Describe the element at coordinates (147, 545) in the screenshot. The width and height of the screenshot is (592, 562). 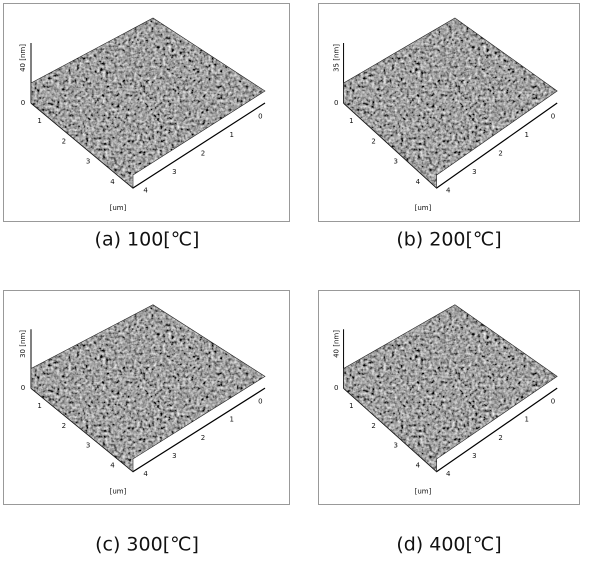
I see `caption: (c) 300[℃]` at that location.